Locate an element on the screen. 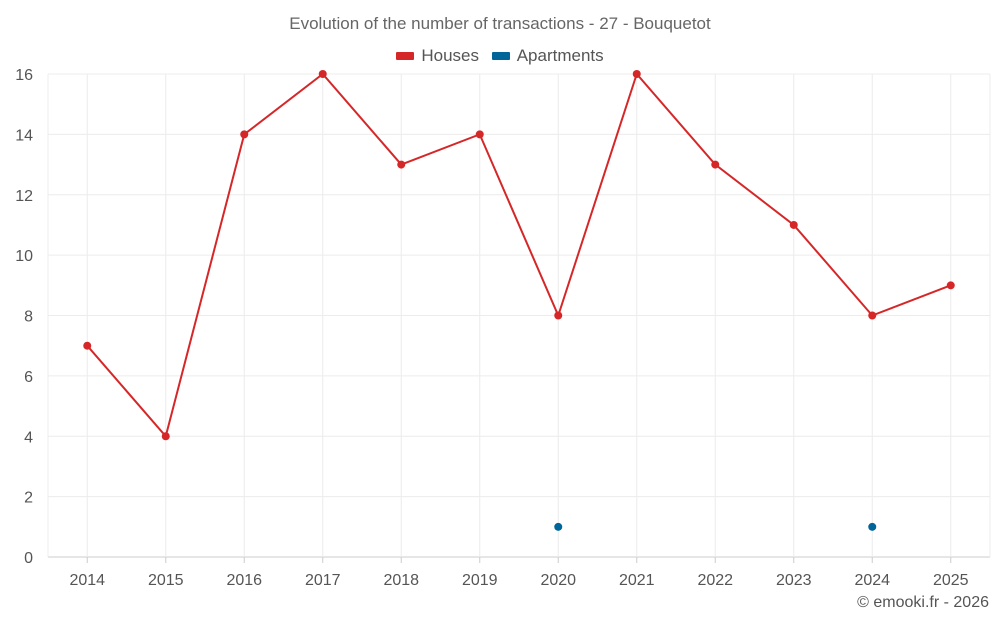 The width and height of the screenshot is (1000, 625). x-tick-label: 2016 is located at coordinates (244, 580).